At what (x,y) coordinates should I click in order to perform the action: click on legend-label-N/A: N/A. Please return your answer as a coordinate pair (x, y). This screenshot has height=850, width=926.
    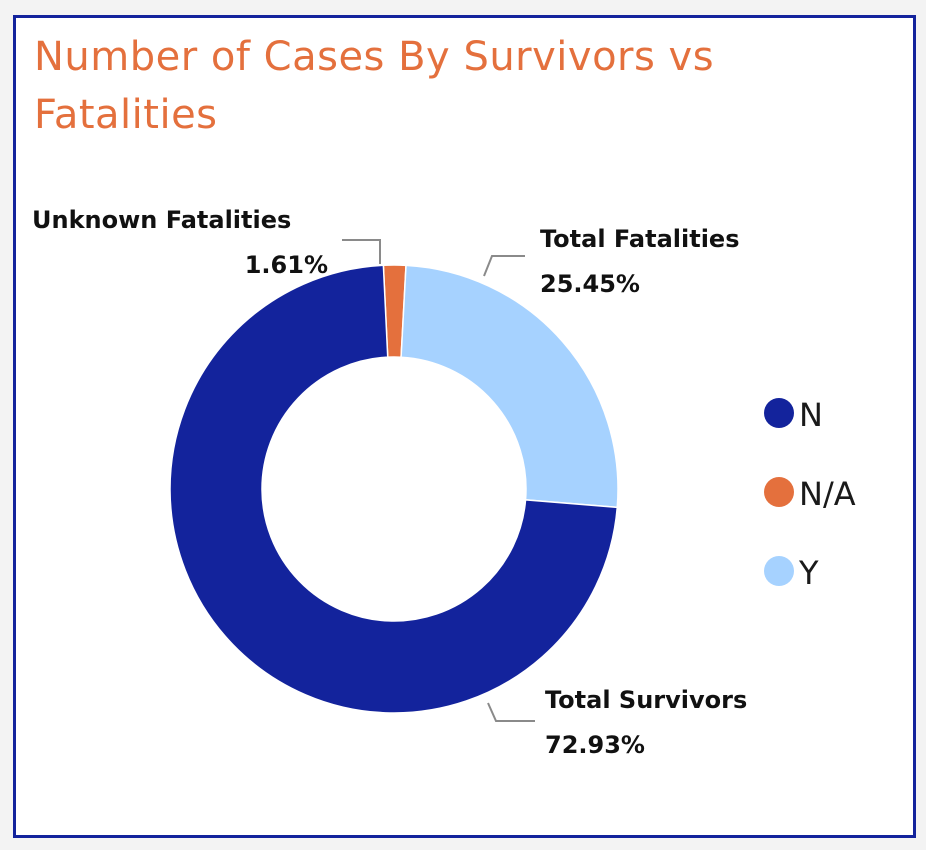
    Looking at the image, I should click on (827, 494).